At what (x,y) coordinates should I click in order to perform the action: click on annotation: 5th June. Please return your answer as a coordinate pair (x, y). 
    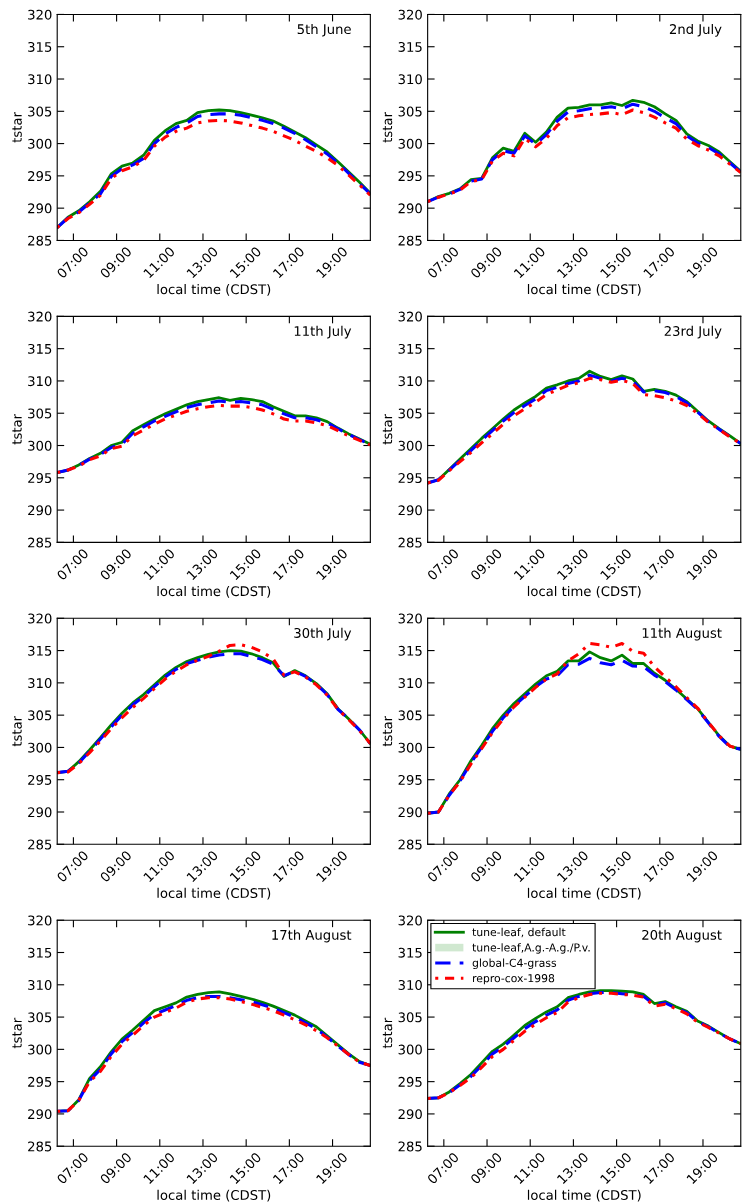
    Looking at the image, I should click on (324, 30).